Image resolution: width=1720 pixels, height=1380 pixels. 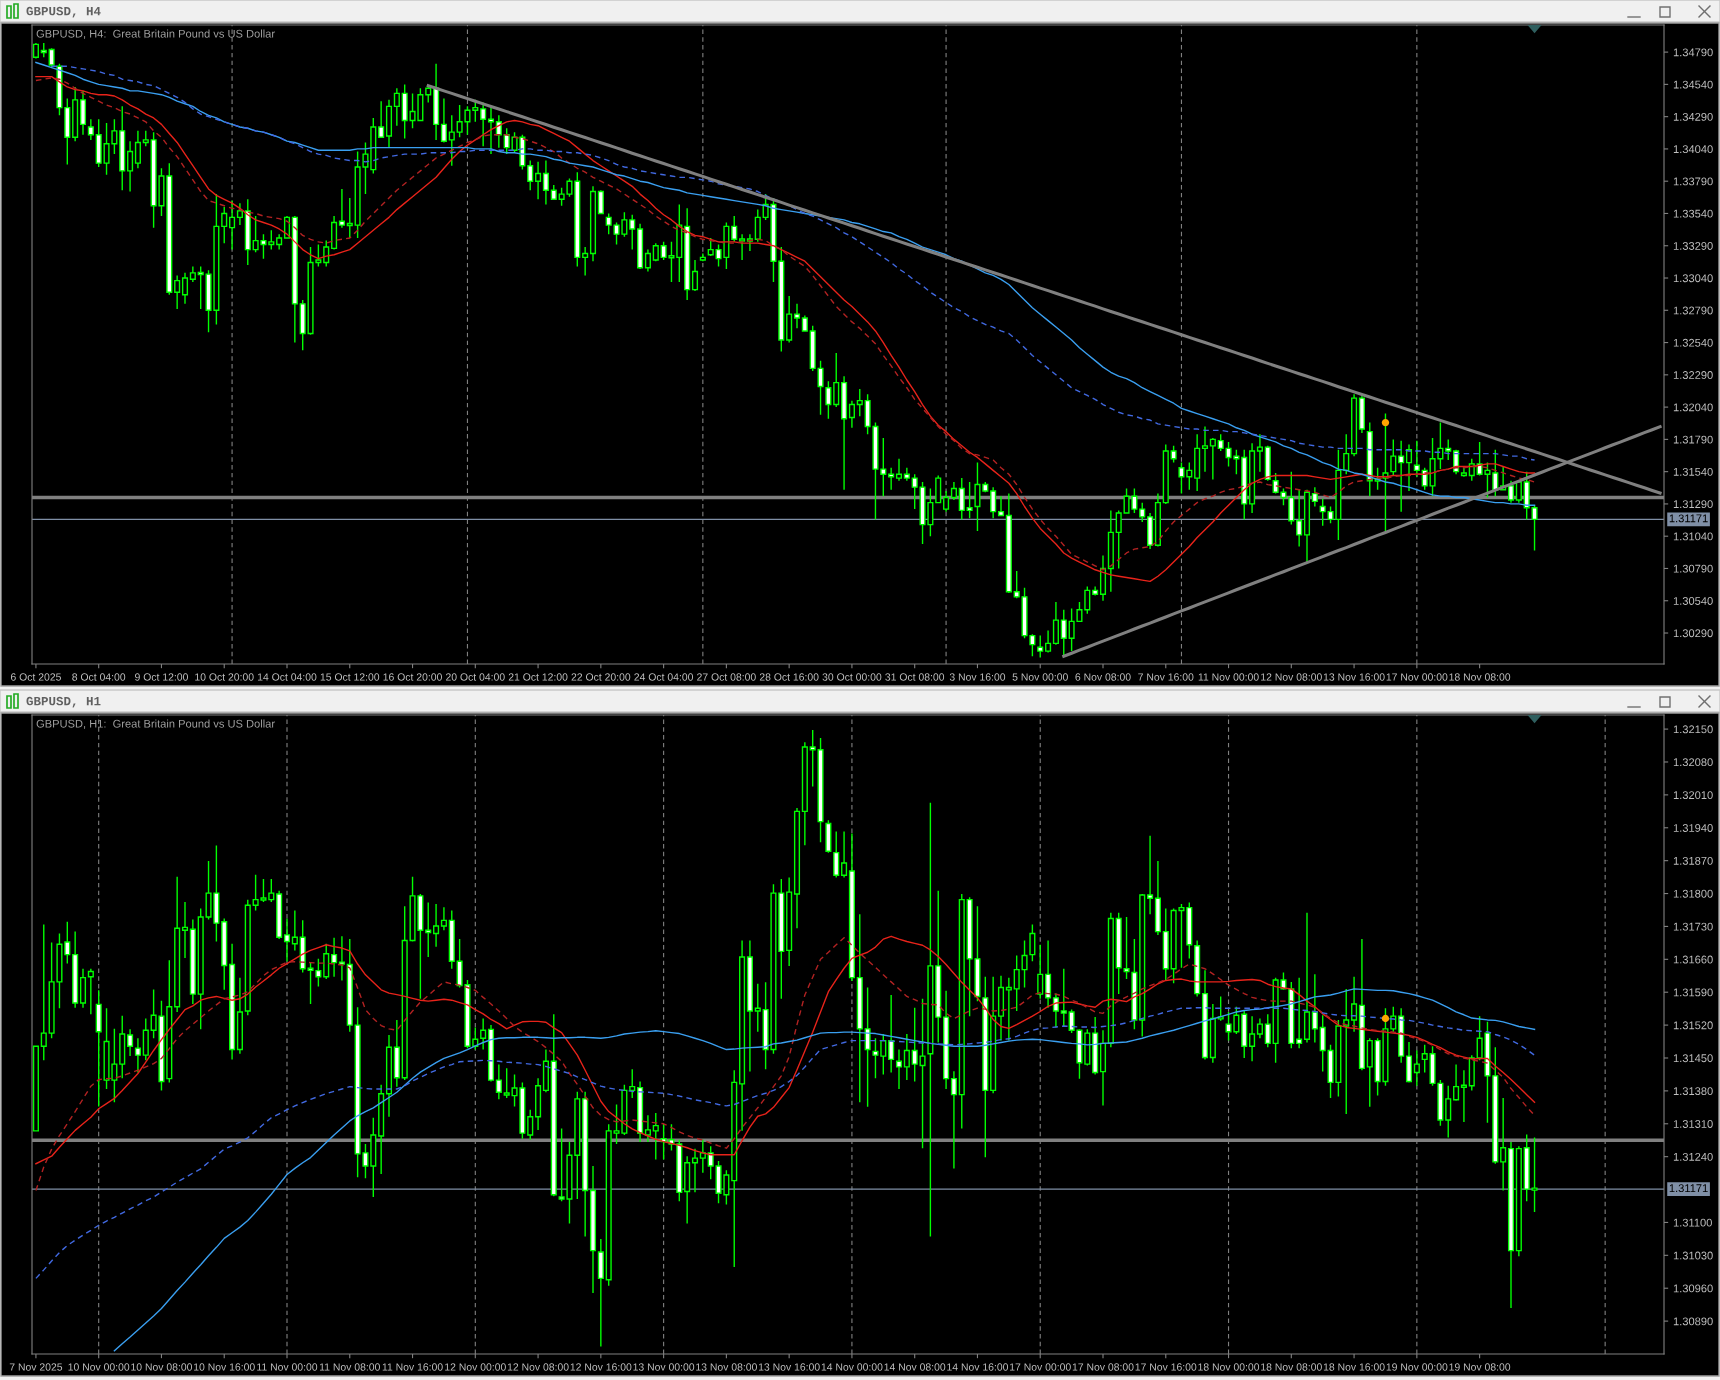 I want to click on y-tick-label: 1.33540, so click(x=1693, y=213).